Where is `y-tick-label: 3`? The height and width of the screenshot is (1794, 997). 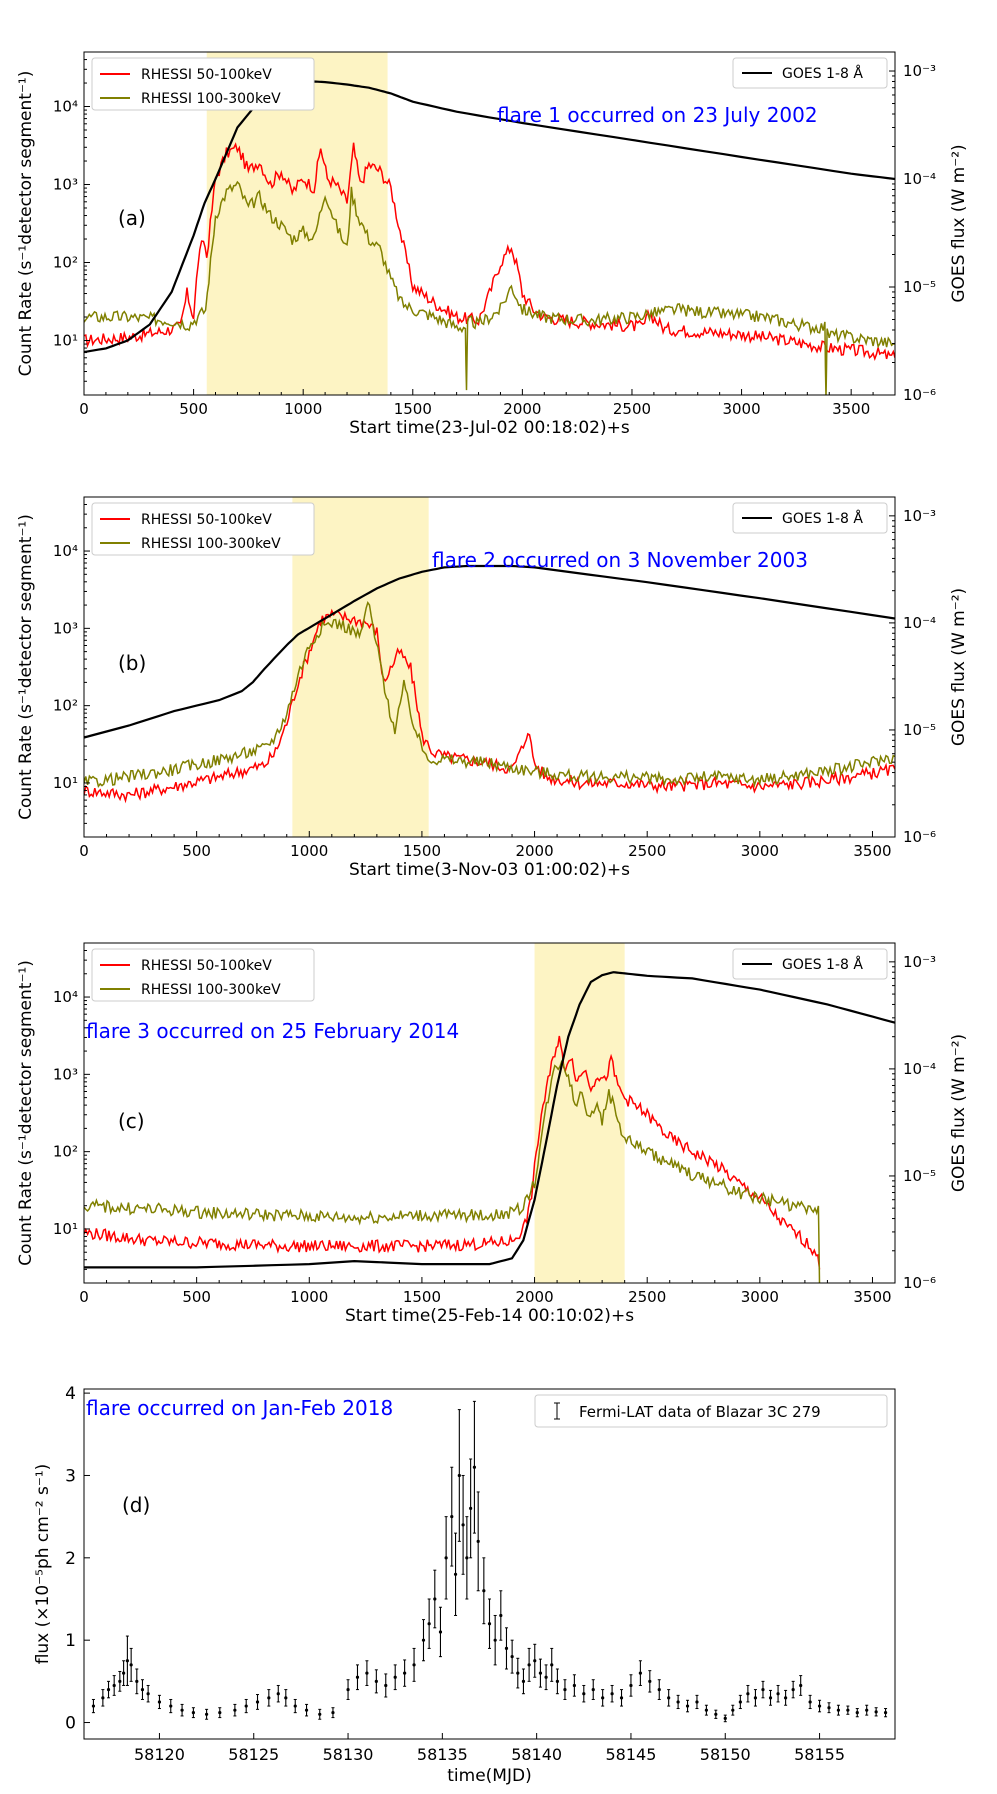 y-tick-label: 3 is located at coordinates (70, 1476).